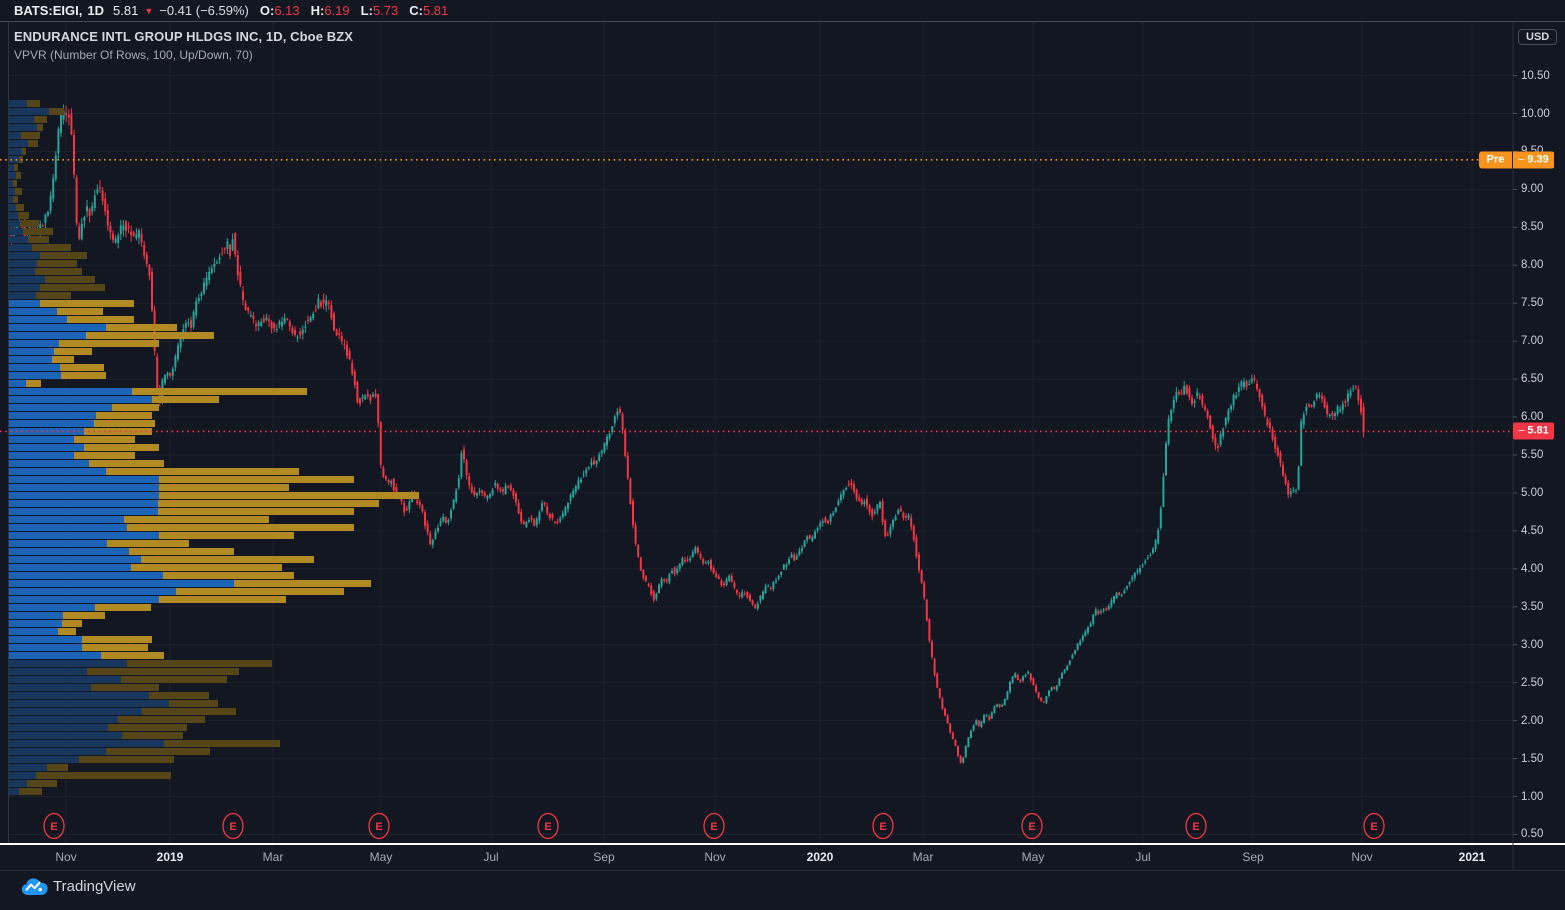 The image size is (1565, 910). What do you see at coordinates (435, 10) in the screenshot?
I see `close-value: 5.81` at bounding box center [435, 10].